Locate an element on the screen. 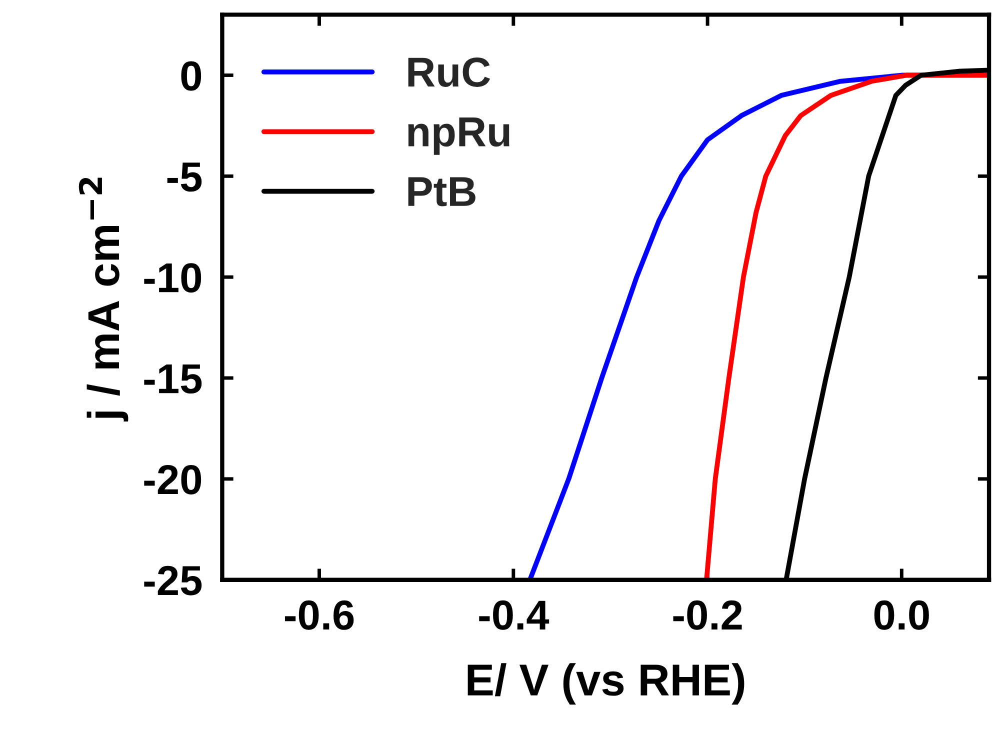 The image size is (992, 734). x-tick-label: -0.6 is located at coordinates (319, 615).